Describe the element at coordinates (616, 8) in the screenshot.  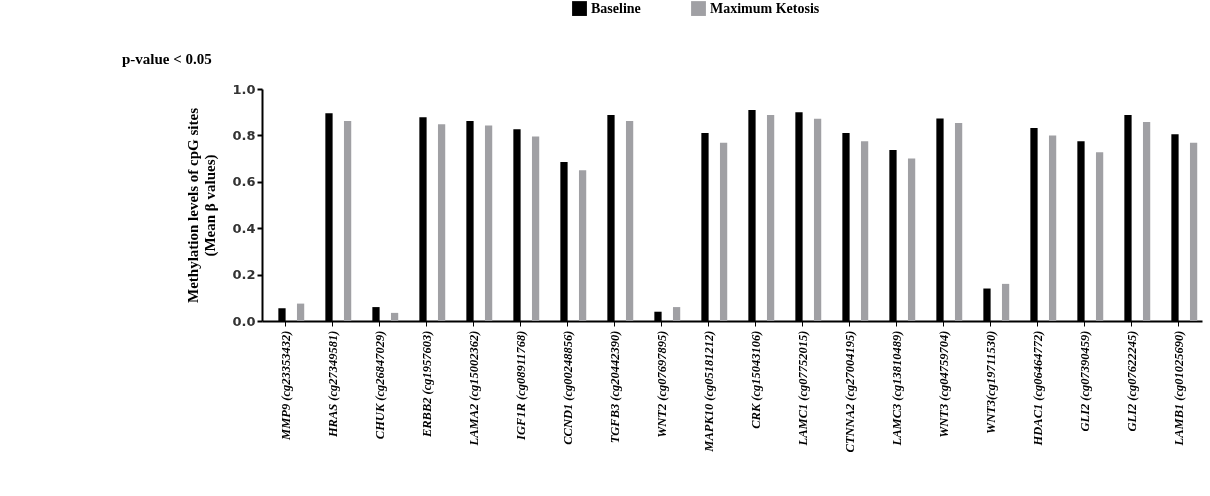
I see `legend-label: Baseline` at that location.